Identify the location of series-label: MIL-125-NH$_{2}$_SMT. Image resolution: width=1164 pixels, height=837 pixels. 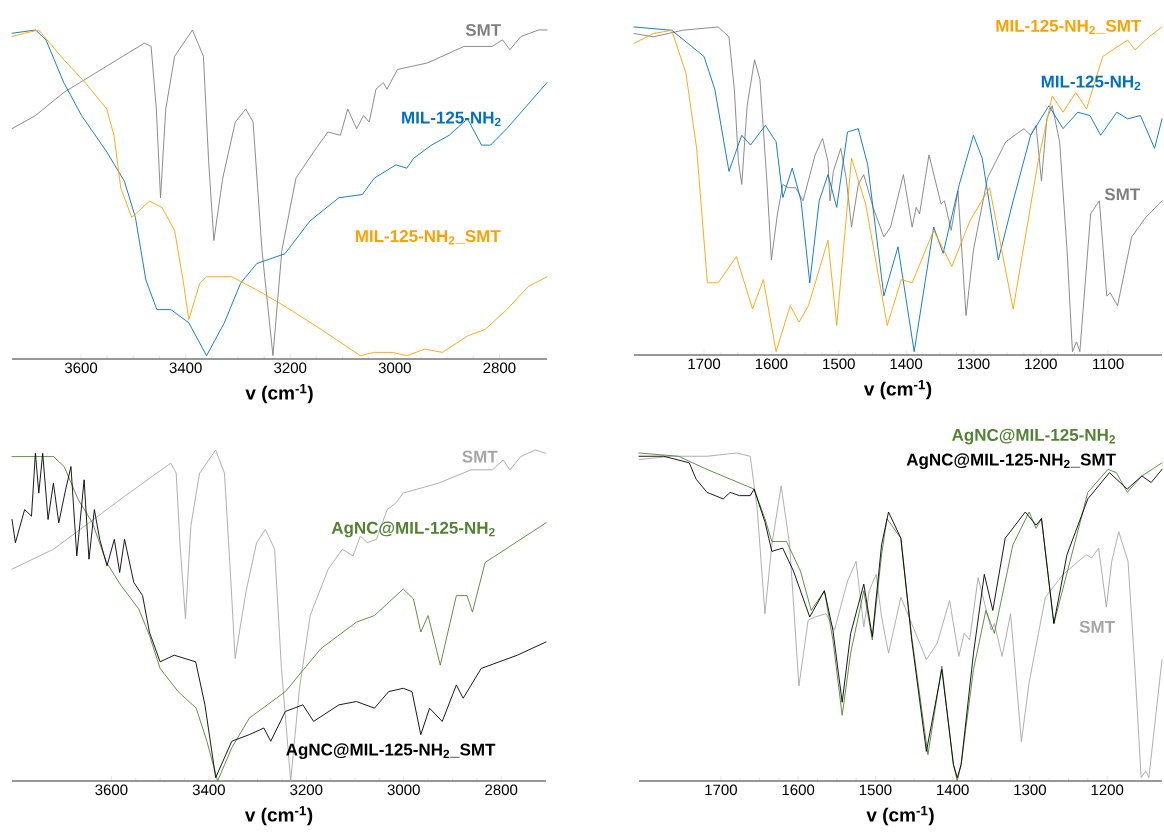
(1069, 27).